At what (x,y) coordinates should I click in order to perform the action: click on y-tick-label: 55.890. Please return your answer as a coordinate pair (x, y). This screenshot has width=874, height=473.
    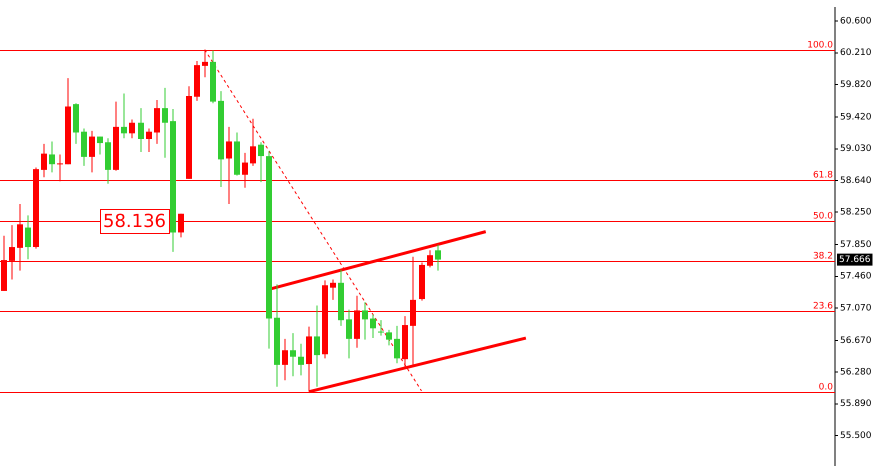
    Looking at the image, I should click on (856, 404).